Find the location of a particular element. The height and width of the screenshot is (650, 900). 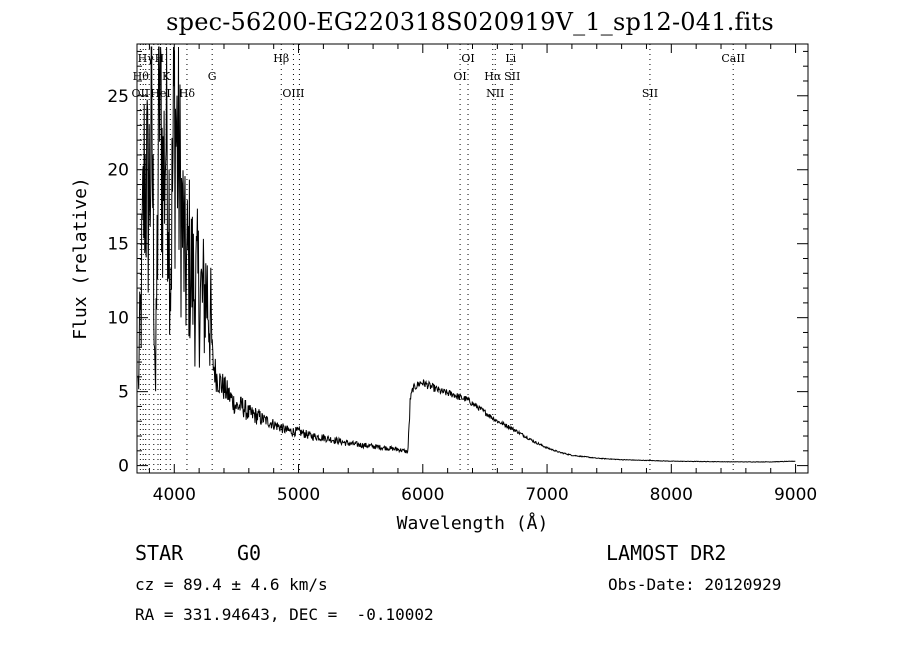

survey-name: LAMOST DR2 is located at coordinates (666, 553).